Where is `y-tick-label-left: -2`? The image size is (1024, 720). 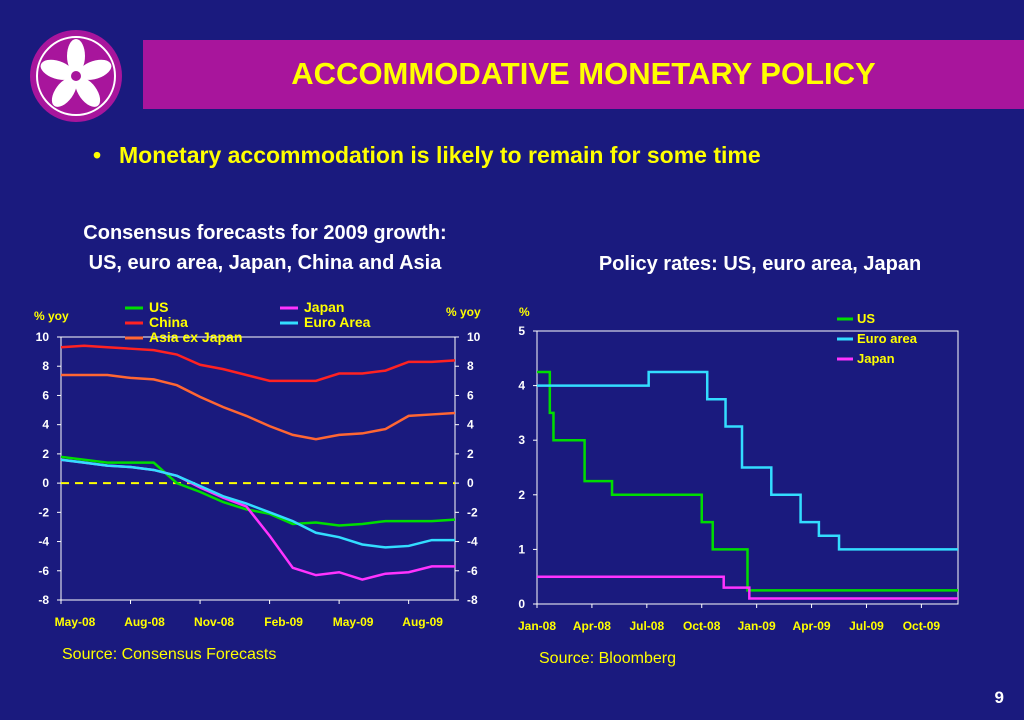 y-tick-label-left: -2 is located at coordinates (43, 512).